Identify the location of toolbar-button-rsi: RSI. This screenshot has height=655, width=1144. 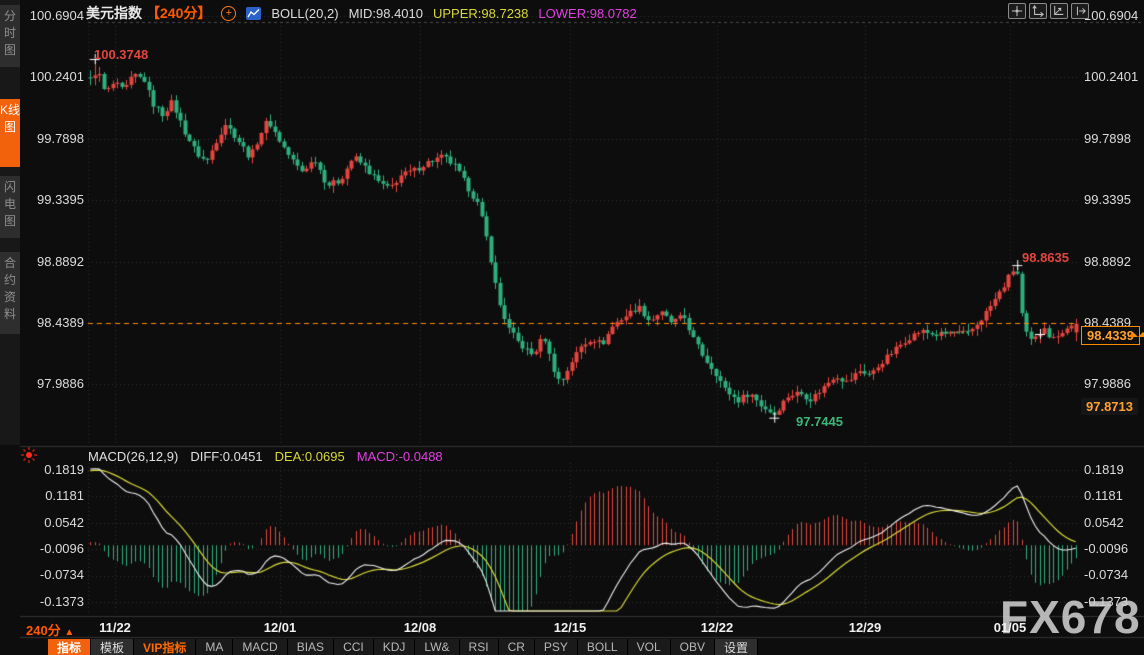
(479, 647).